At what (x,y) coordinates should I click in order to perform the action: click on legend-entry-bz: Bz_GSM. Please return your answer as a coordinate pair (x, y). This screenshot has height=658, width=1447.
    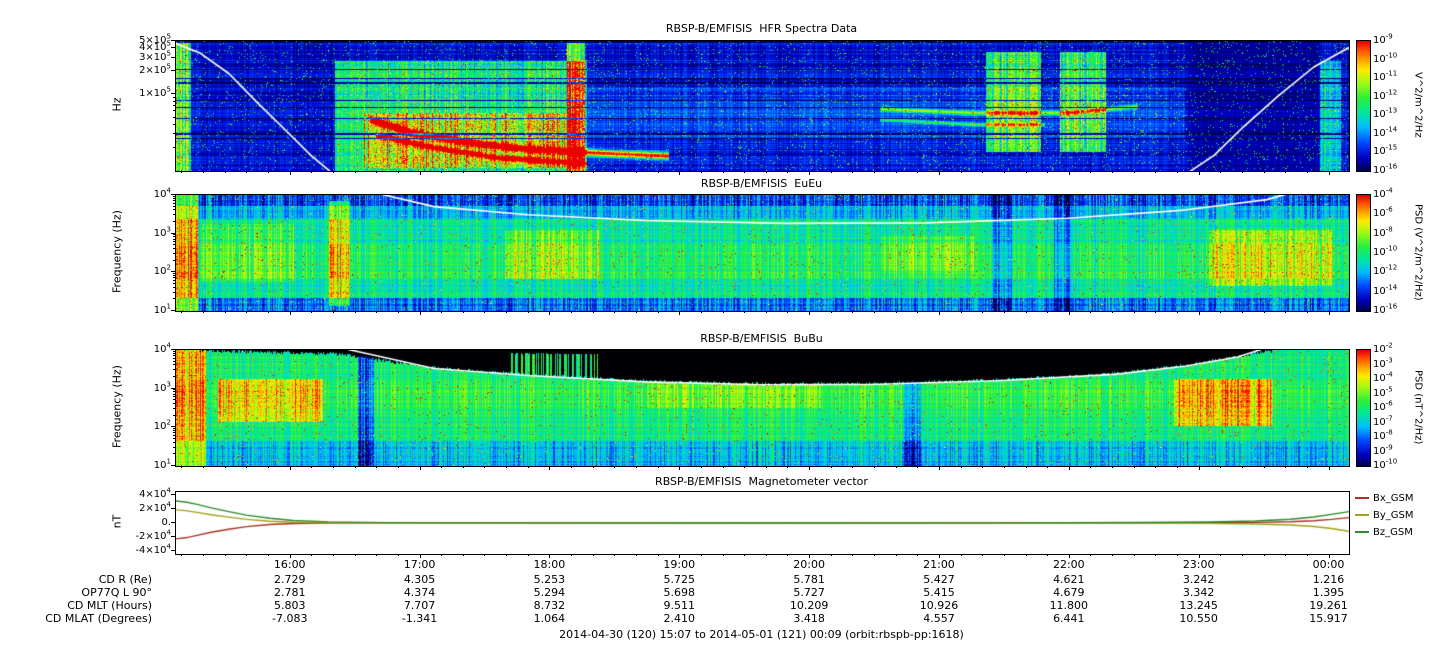
    Looking at the image, I should click on (1384, 532).